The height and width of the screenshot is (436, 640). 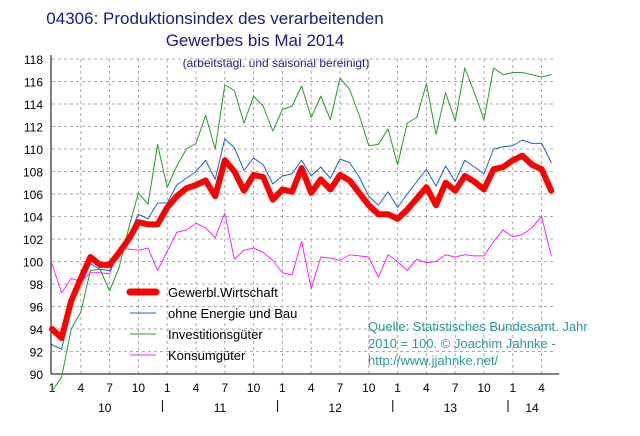 What do you see at coordinates (255, 40) in the screenshot?
I see `chart-title-line2: Gewerbes bis Mai 2014` at bounding box center [255, 40].